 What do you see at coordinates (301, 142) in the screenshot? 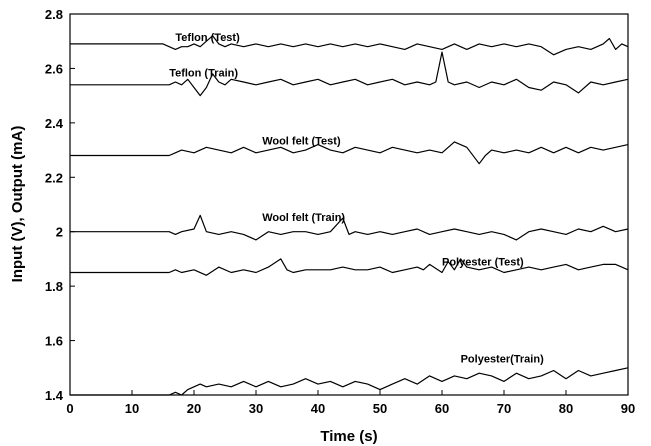
I see `series-label: Wool felt (Test)` at bounding box center [301, 142].